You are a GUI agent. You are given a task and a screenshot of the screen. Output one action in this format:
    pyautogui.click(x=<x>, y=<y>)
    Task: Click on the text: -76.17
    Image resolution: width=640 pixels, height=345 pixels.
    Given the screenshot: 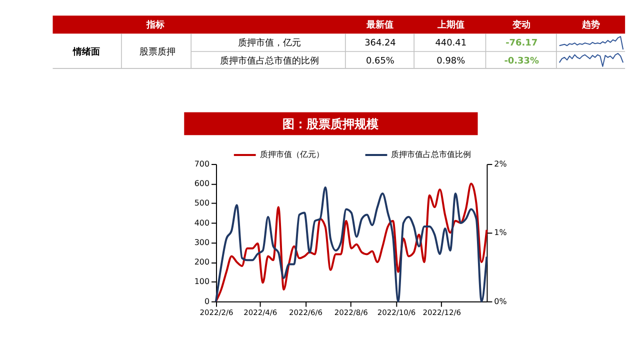 What is the action you would take?
    pyautogui.click(x=522, y=43)
    